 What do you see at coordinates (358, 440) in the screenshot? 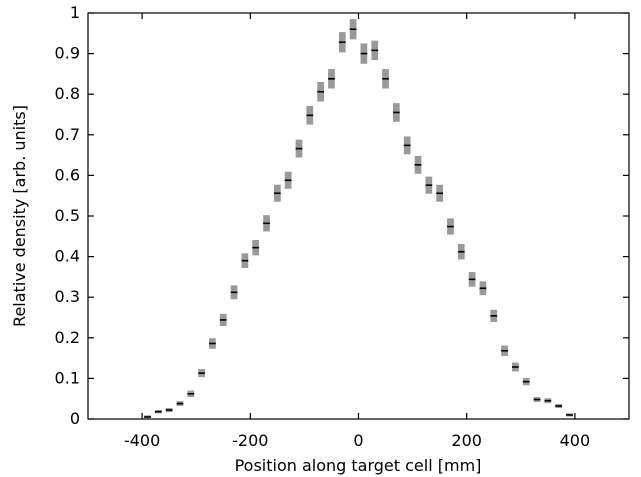
I see `x-tick-label: 0` at bounding box center [358, 440].